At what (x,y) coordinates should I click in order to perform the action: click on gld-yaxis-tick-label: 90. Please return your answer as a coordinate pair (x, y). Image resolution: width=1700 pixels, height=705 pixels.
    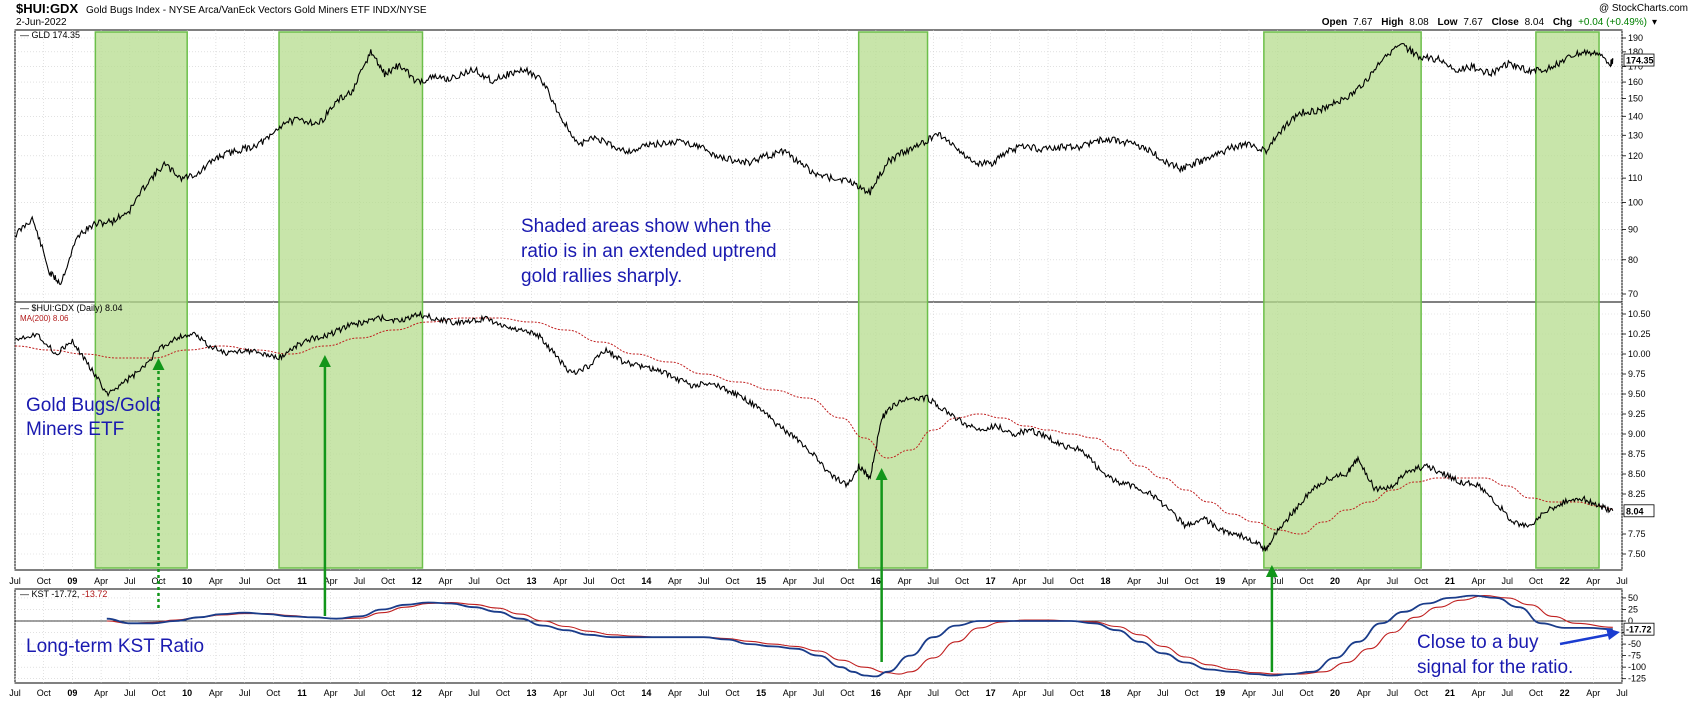
    Looking at the image, I should click on (1633, 230).